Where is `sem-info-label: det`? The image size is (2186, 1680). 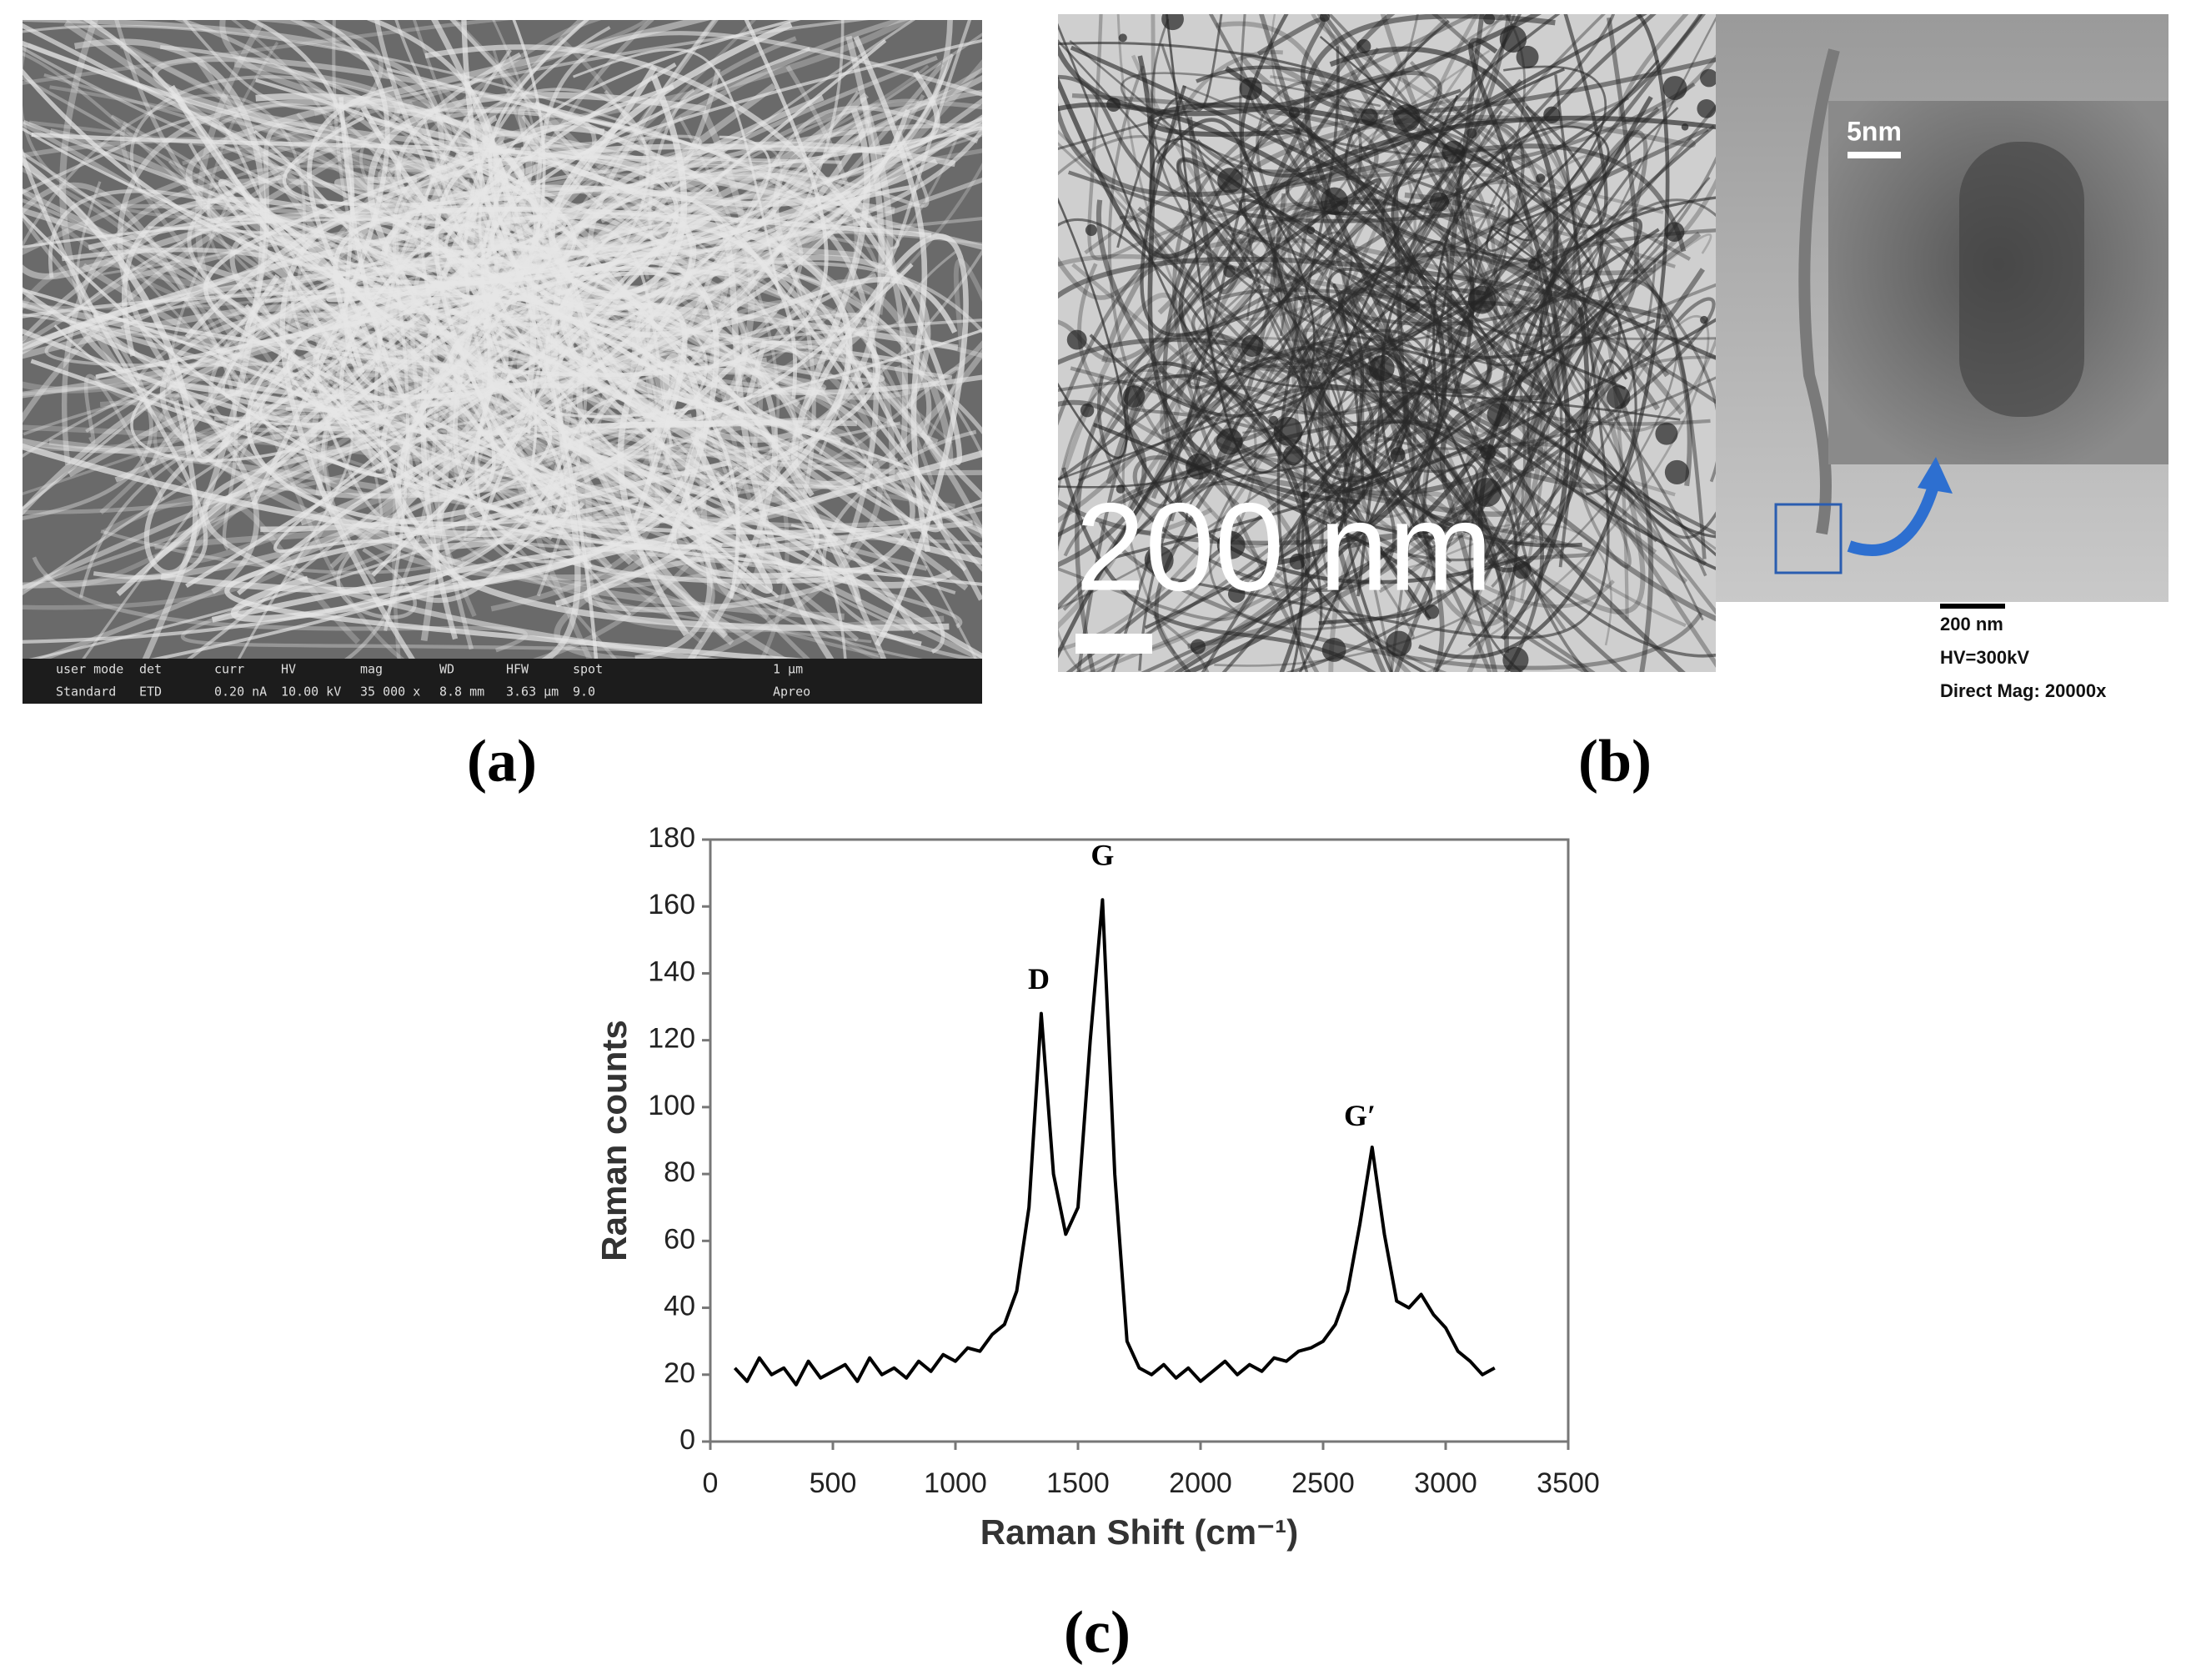 sem-info-label: det is located at coordinates (150, 669).